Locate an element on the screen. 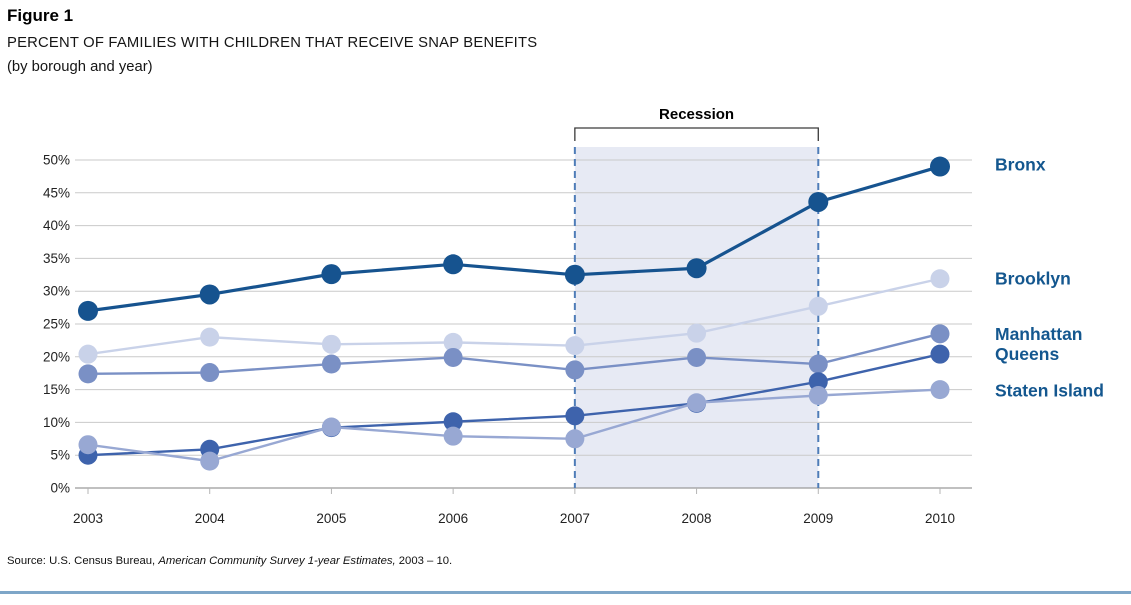 The image size is (1131, 605). staten-island-line is located at coordinates (514, 425).